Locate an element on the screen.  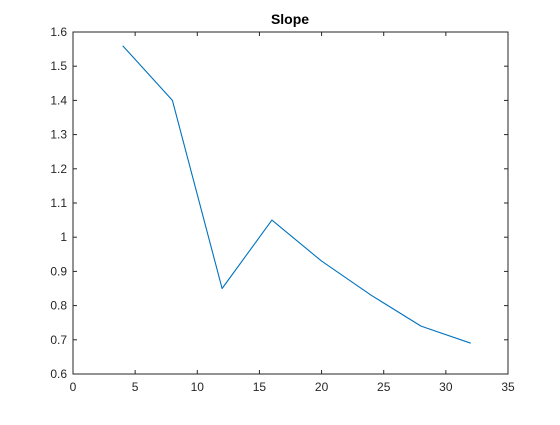
x-tick-label: 5 is located at coordinates (135, 387).